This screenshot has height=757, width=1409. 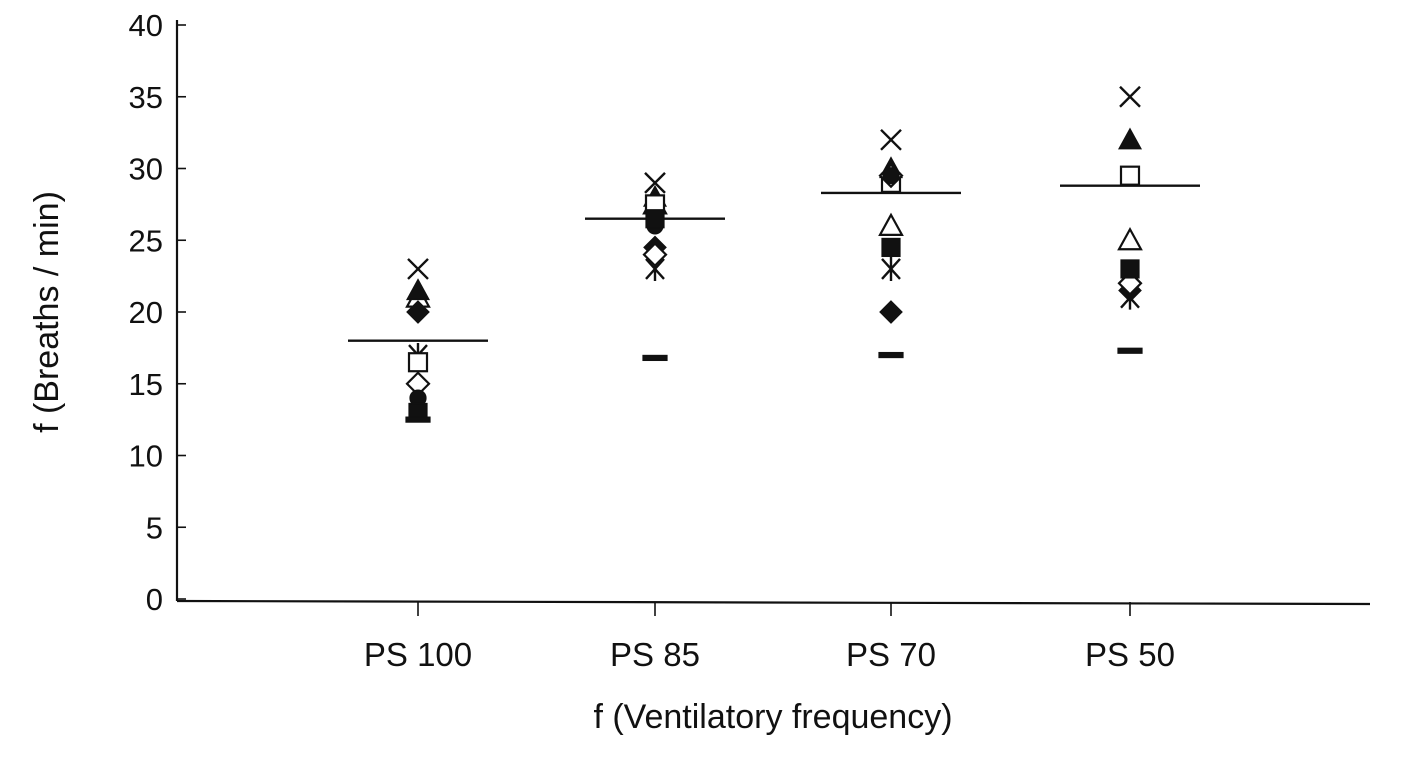 I want to click on y-tick-label: 30, so click(x=146, y=169).